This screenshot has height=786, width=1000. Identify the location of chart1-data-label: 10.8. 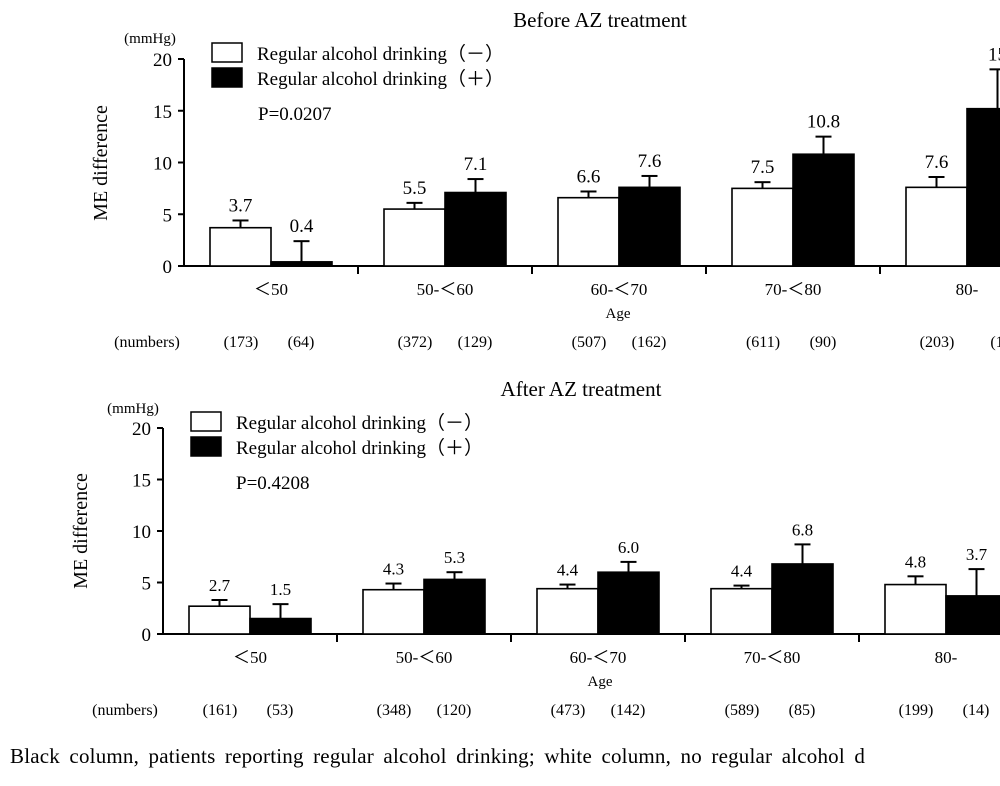
(823, 122).